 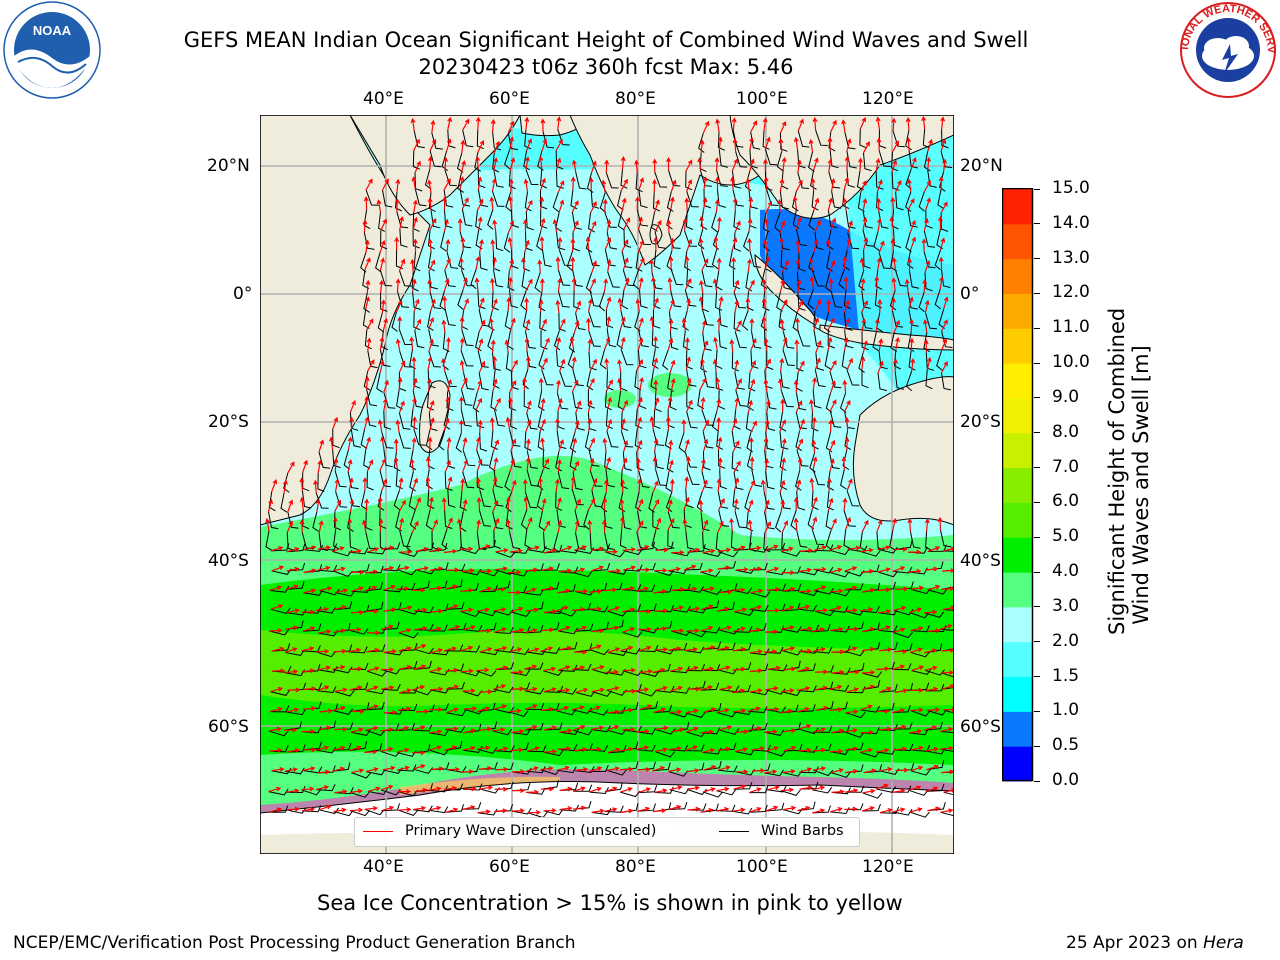 I want to click on colorbar-tick-mark, so click(x=1037, y=607).